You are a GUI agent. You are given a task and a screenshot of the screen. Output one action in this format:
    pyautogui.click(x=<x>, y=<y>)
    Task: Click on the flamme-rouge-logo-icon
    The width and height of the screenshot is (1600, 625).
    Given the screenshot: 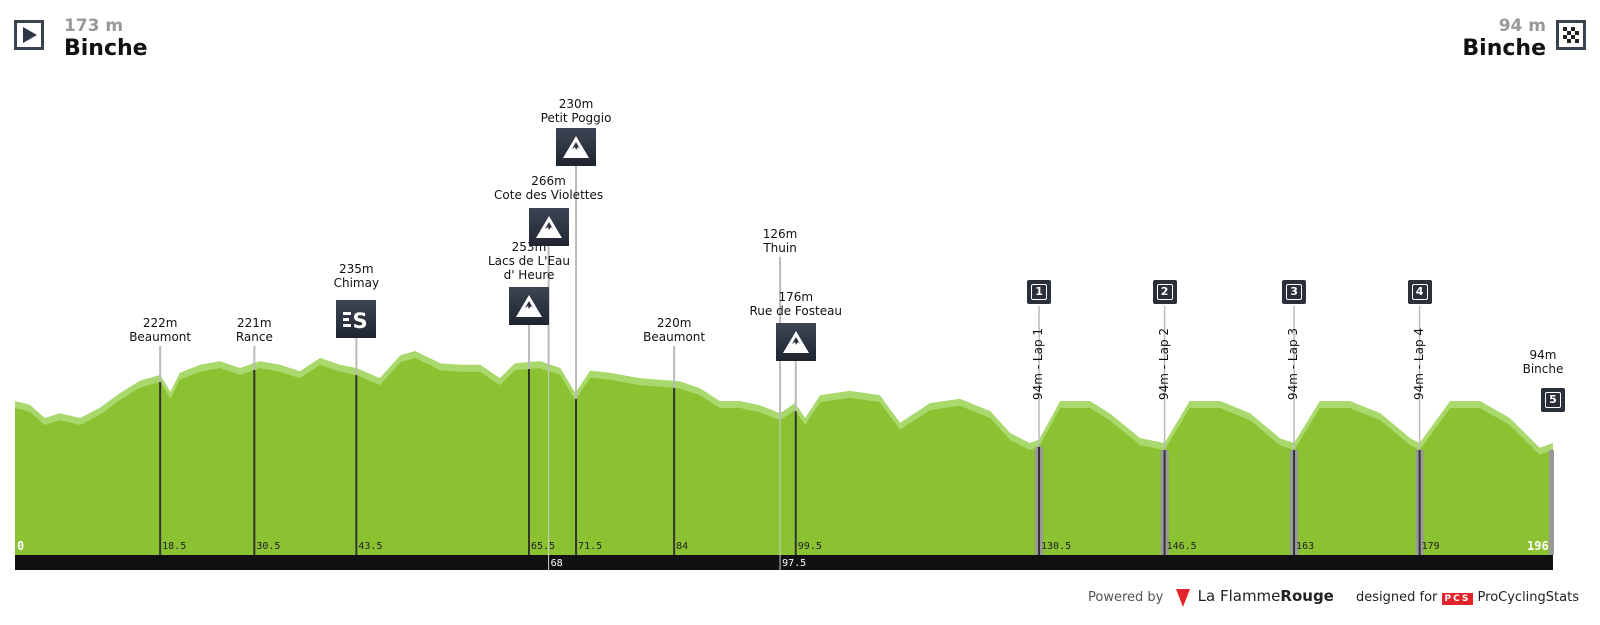 What is the action you would take?
    pyautogui.click(x=1182, y=597)
    